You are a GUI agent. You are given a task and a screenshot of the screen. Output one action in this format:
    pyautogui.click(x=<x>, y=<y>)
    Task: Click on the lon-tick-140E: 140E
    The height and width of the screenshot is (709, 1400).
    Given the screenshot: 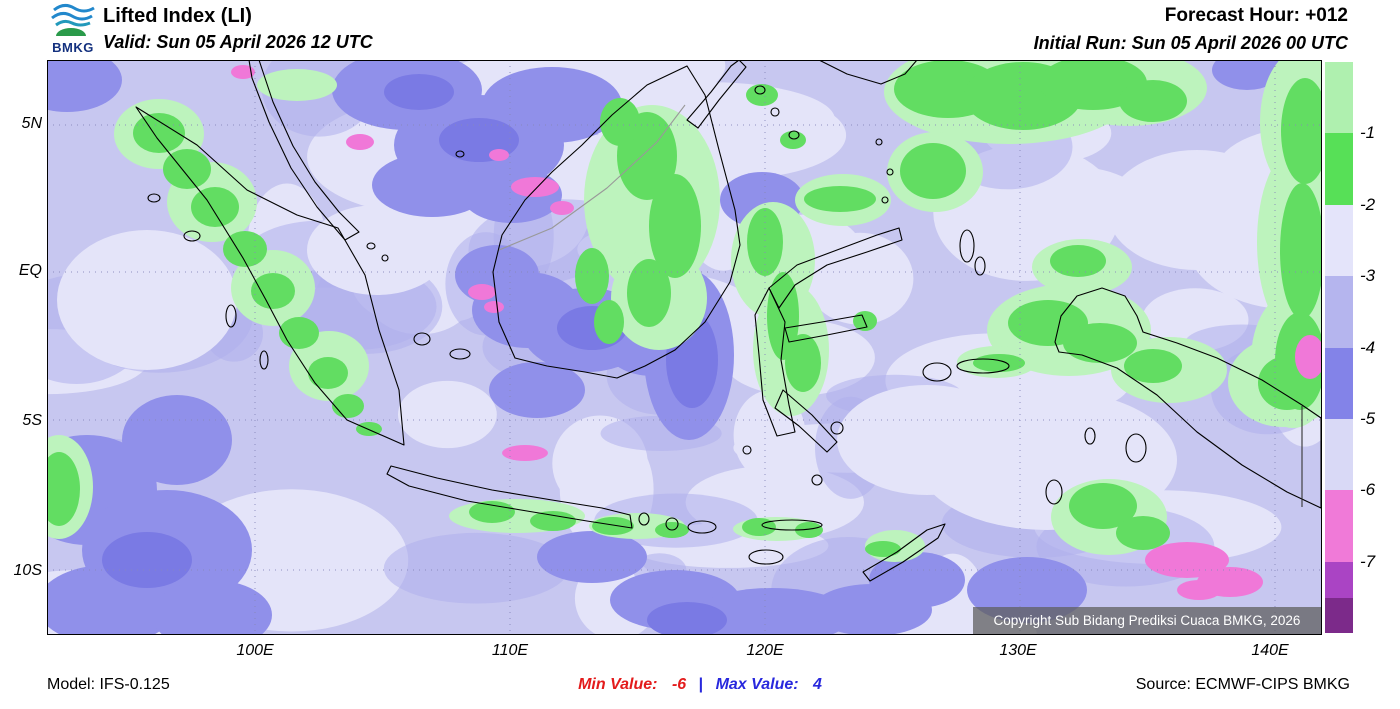 What is the action you would take?
    pyautogui.click(x=1270, y=650)
    